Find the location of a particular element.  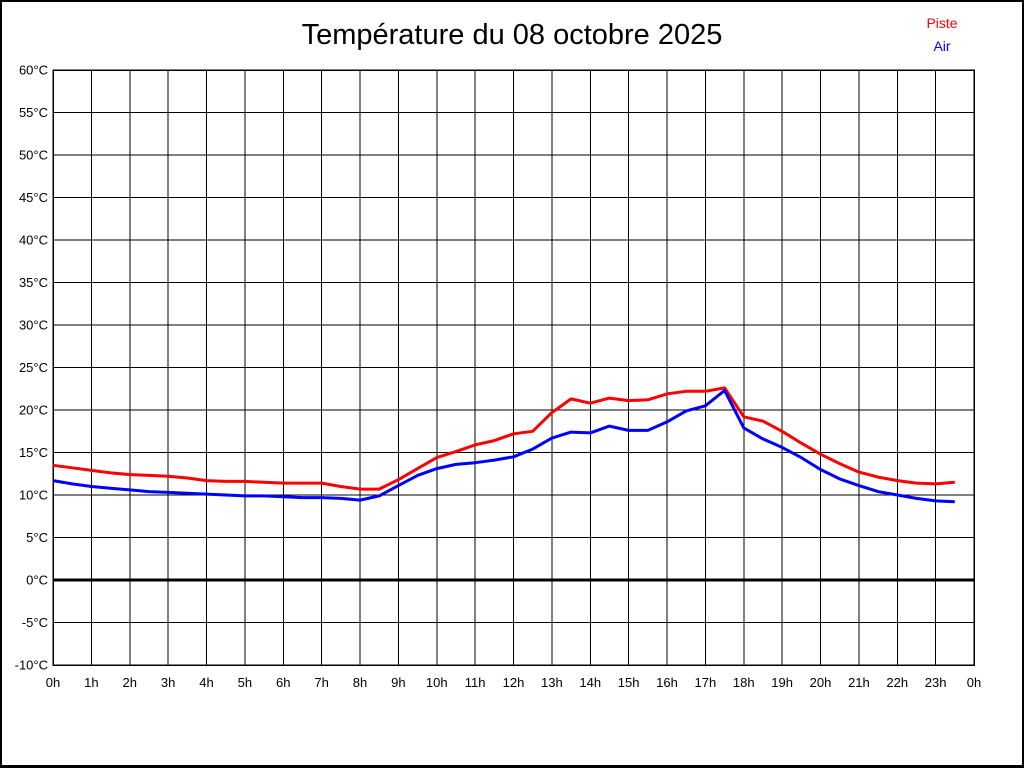

y-tick-label-40: 40°C is located at coordinates (33, 240).